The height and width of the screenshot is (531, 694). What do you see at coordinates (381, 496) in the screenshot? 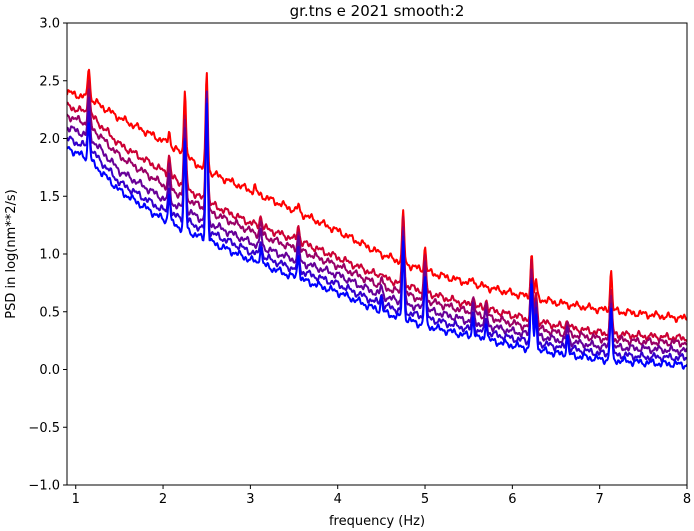
I see `x-axis: 1 2 3 4 5 6 7 8` at bounding box center [381, 496].